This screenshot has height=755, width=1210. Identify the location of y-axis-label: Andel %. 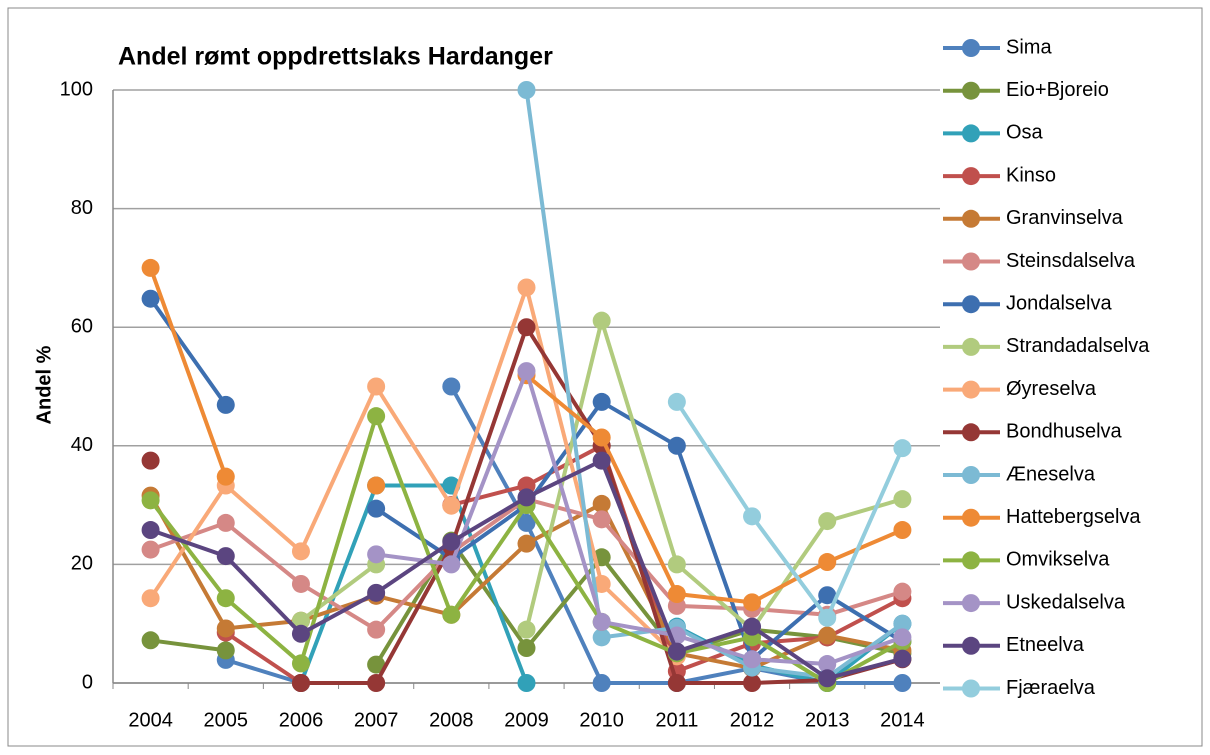
(44, 384).